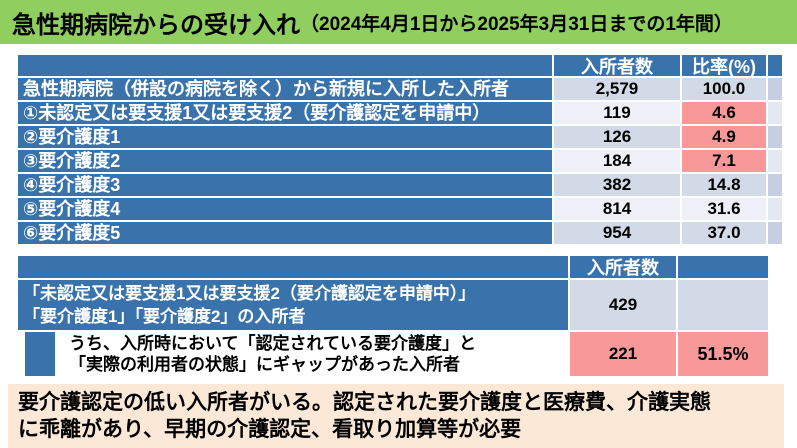 The image size is (797, 448). I want to click on note-line1: 要介護認定の低い入所者がいる。認定された要介護度と医療費、介護実態, so click(364, 402).